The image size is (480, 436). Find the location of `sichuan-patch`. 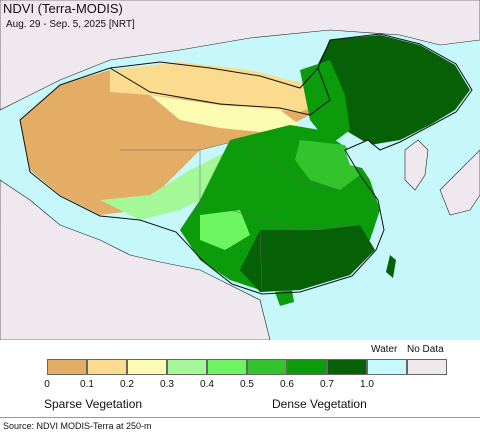

sichuan-patch is located at coordinates (225, 230).